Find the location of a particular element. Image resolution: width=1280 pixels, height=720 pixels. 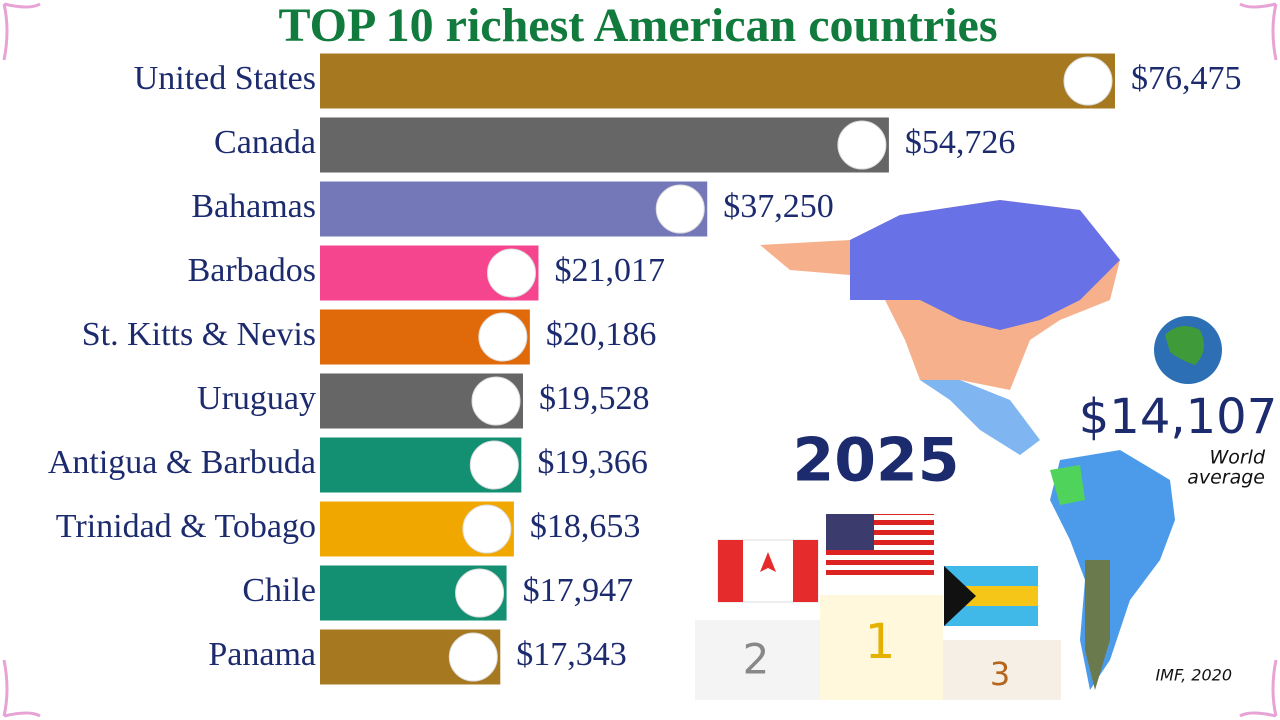

category-label: United States is located at coordinates (225, 78).